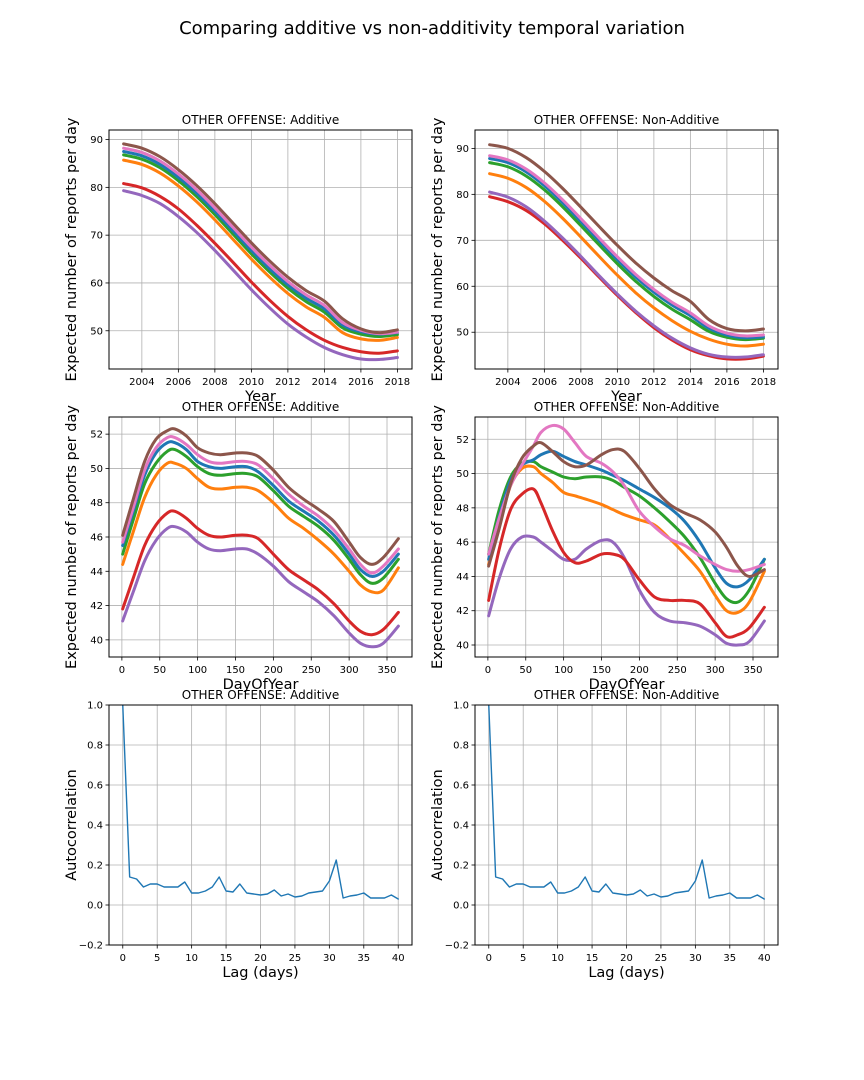  What do you see at coordinates (461, 746) in the screenshot?
I see `y-tick-label: 0.8` at bounding box center [461, 746].